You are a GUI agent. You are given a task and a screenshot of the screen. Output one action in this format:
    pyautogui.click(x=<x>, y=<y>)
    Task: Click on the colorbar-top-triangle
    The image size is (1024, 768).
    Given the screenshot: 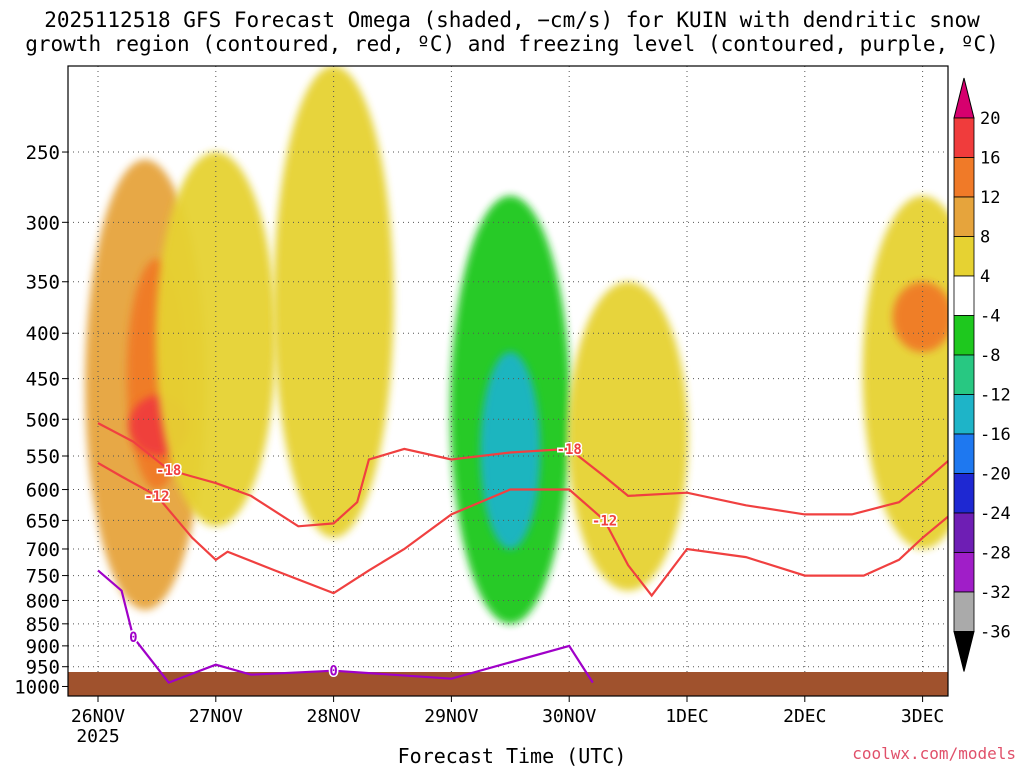 What is the action you would take?
    pyautogui.click(x=964, y=98)
    